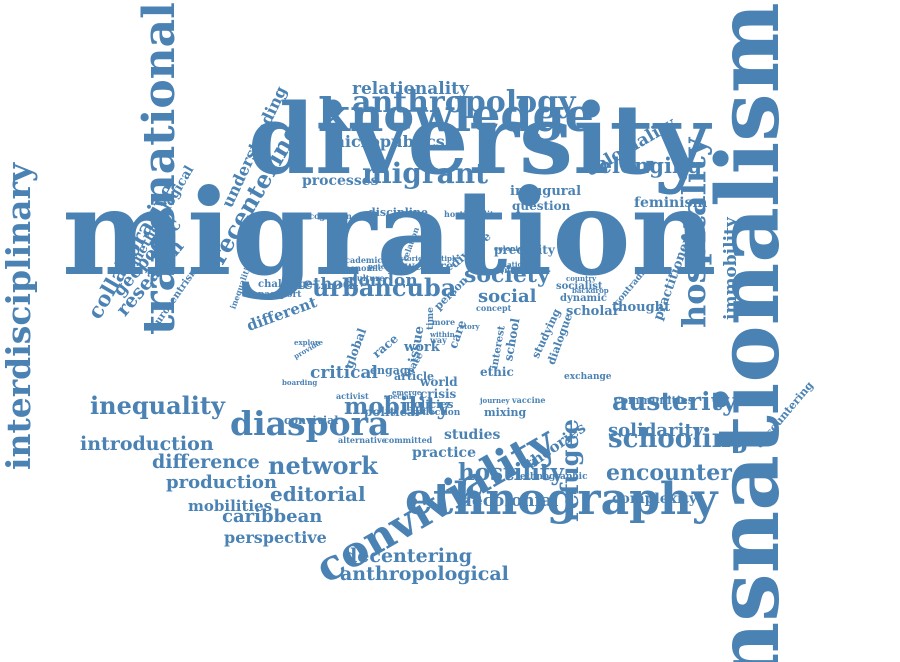 The width and height of the screenshot is (900, 662). Describe the element at coordinates (221, 483) in the screenshot. I see `word-production: production` at that location.